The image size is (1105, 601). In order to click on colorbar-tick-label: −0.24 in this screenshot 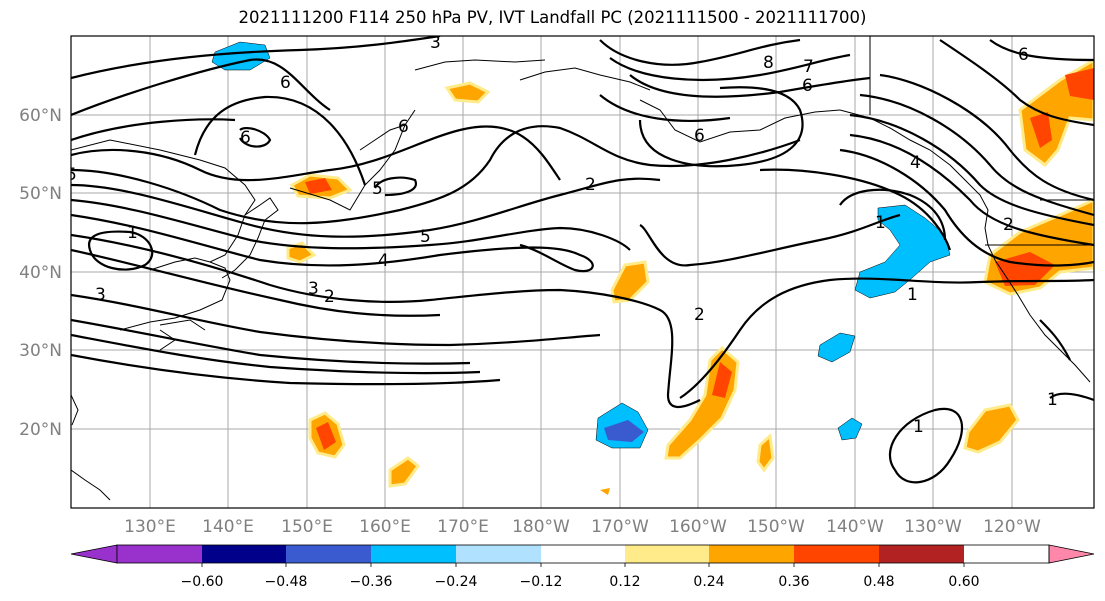, I will do `click(456, 582)`.